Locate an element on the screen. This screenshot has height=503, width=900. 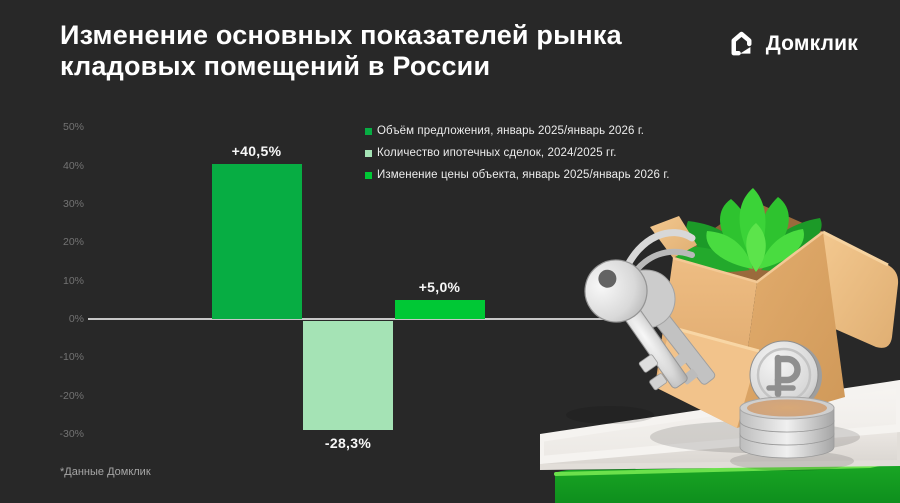
domclick-logo: Домклик is located at coordinates (792, 43).